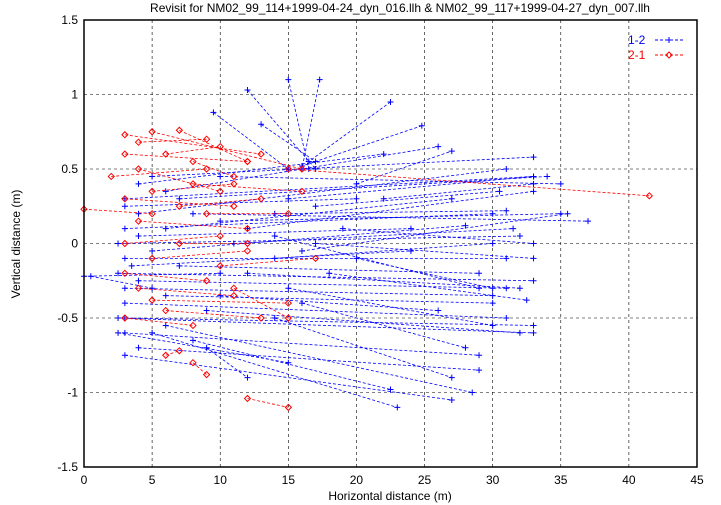  What do you see at coordinates (669, 40) in the screenshot?
I see `legend-marker` at bounding box center [669, 40].